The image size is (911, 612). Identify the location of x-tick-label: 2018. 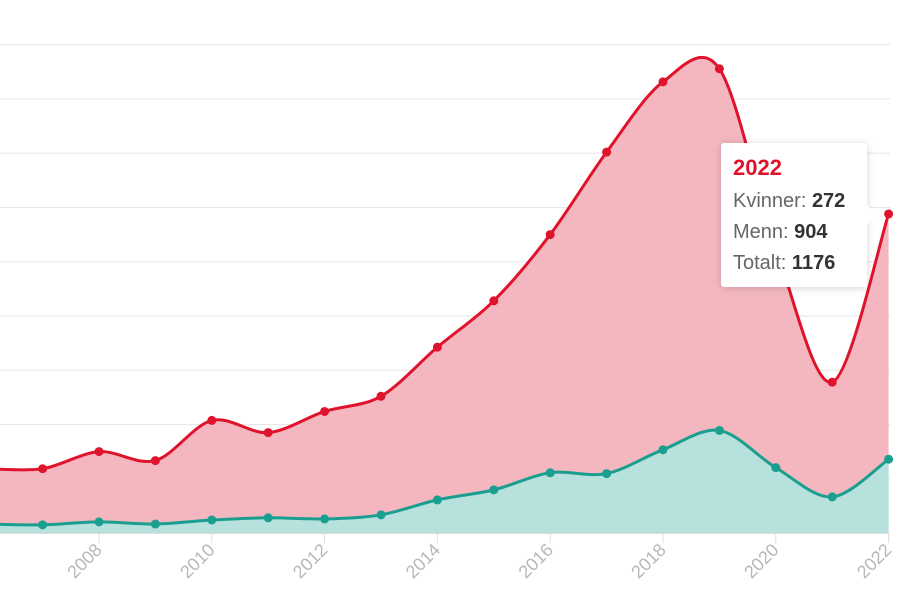
(648, 561).